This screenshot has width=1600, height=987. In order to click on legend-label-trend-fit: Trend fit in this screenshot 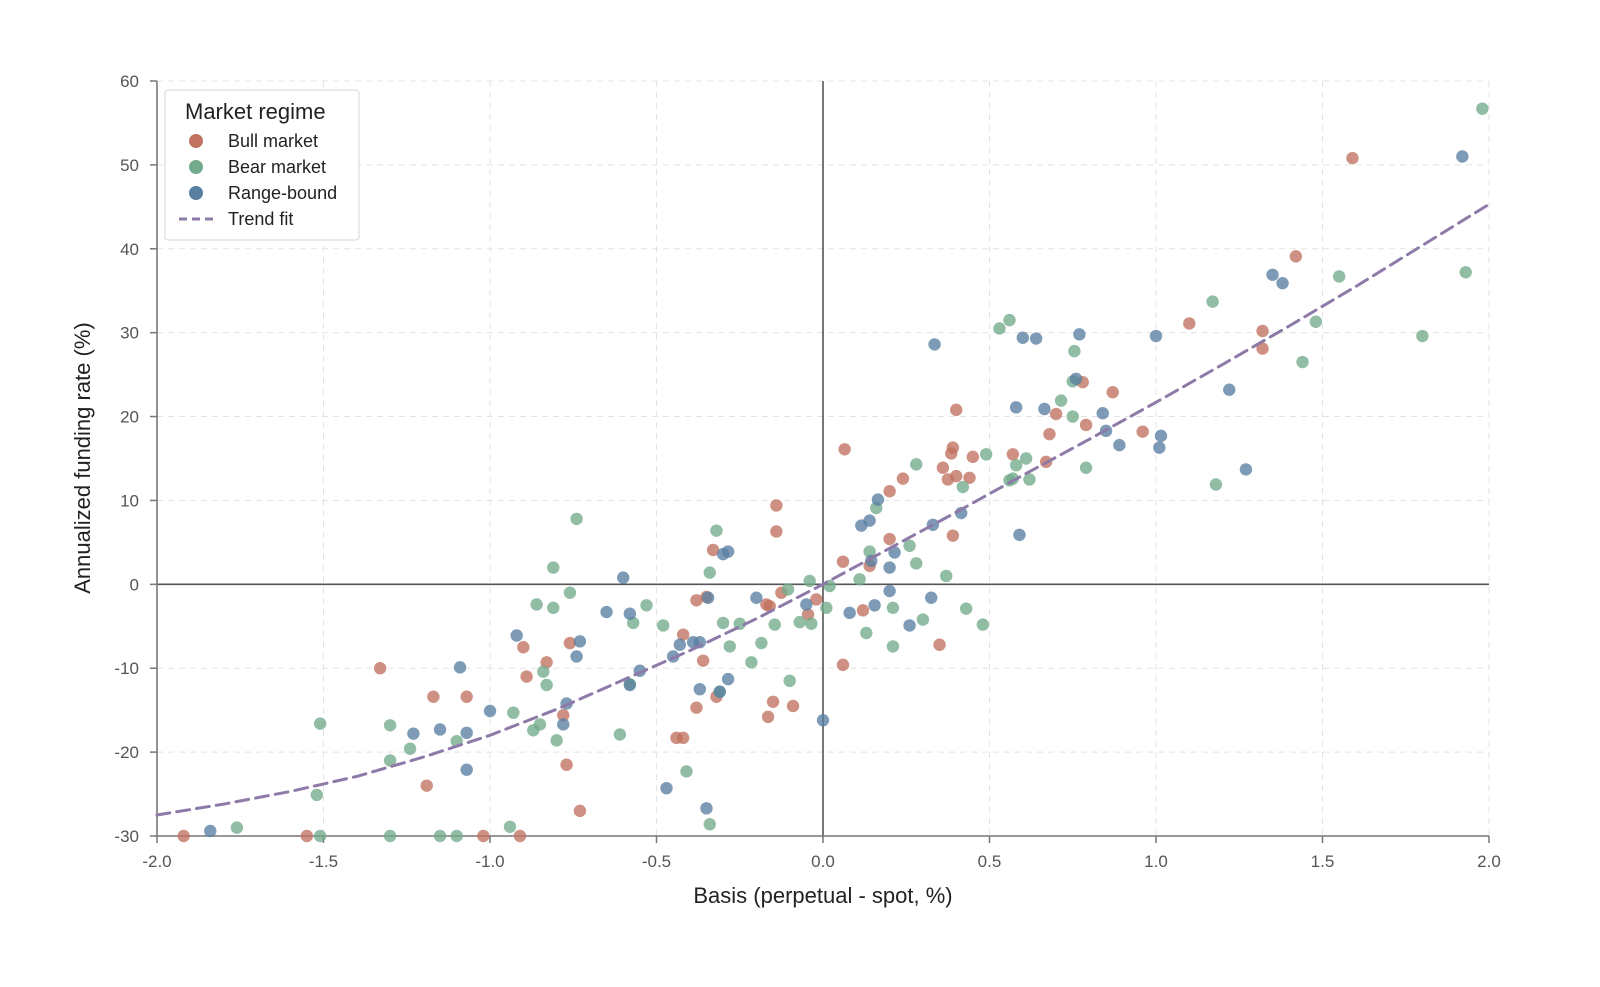, I will do `click(260, 219)`.